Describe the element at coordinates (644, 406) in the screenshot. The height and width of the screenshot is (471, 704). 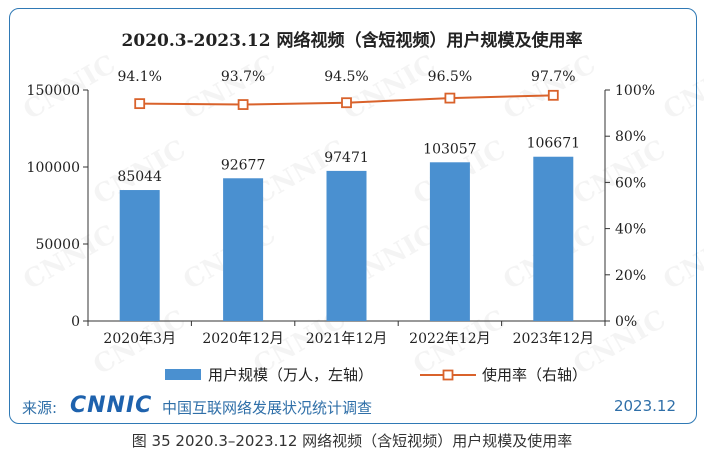
I see `source-date: 2023.12` at that location.